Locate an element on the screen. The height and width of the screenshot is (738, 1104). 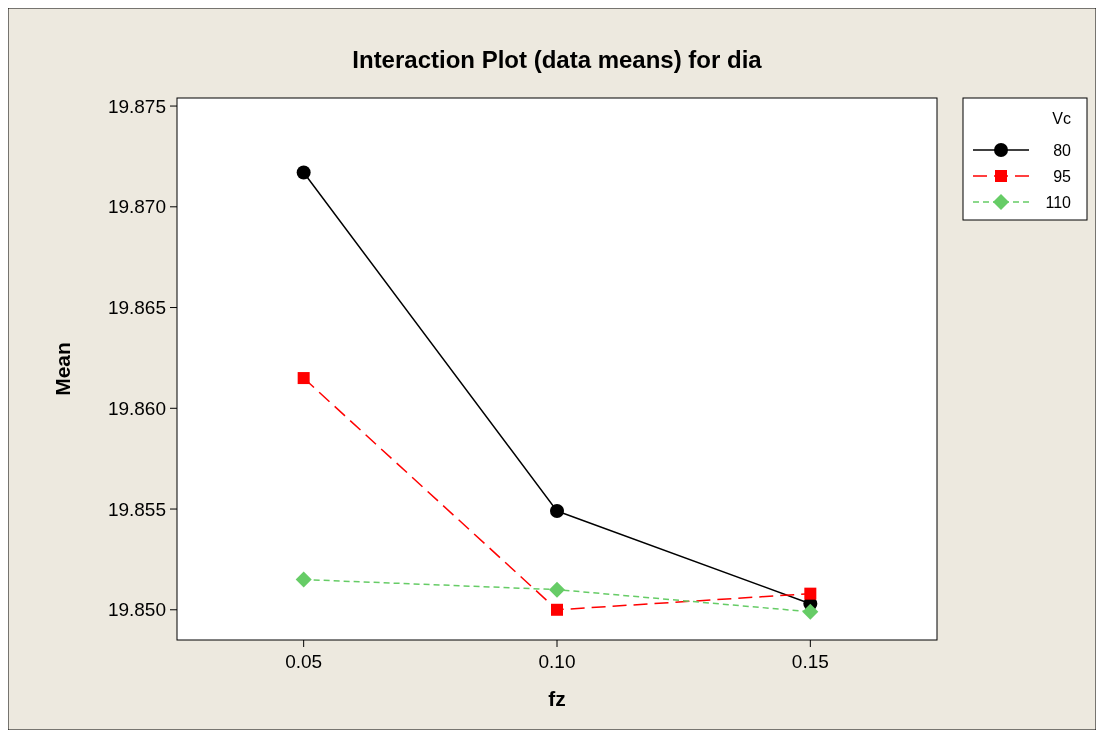
y-tick-label: 19.875 is located at coordinates (136, 106).